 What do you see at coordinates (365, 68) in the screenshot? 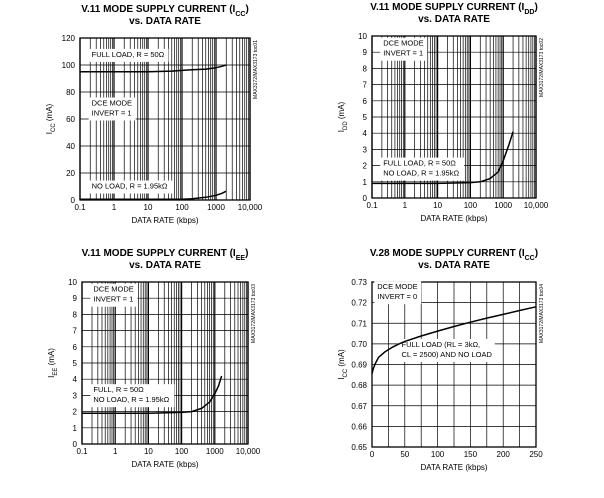
I see `y-tick-label: 8` at bounding box center [365, 68].